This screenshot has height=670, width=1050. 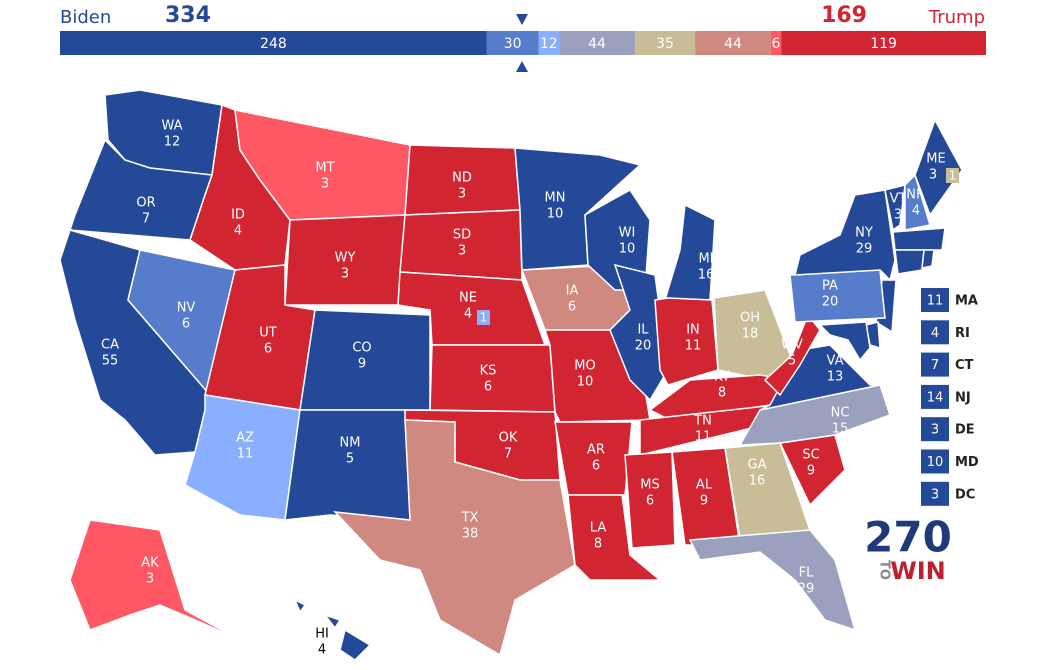 I want to click on small-state-ev: 14, so click(x=935, y=397).